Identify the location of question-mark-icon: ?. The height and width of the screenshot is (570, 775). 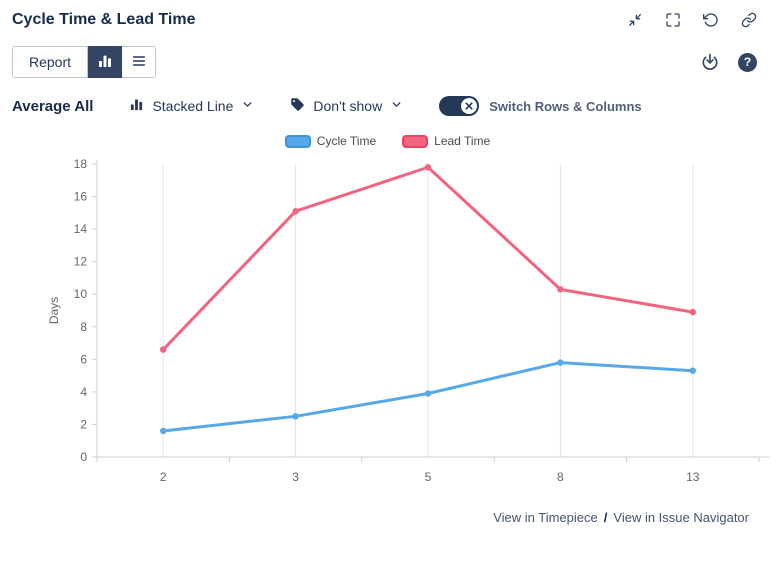
(747, 62).